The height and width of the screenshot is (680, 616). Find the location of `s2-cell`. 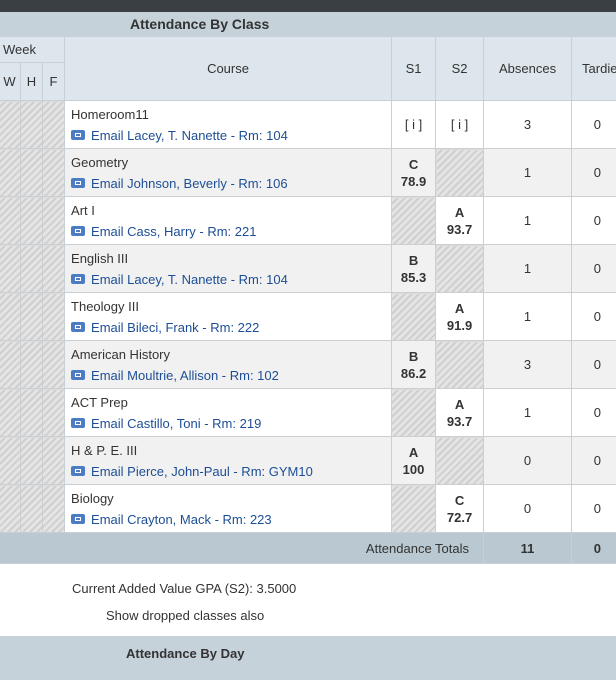

s2-cell is located at coordinates (460, 460).